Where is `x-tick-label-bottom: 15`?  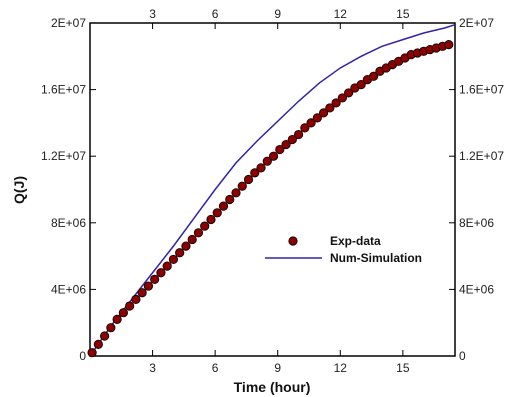 x-tick-label-bottom: 15 is located at coordinates (403, 368).